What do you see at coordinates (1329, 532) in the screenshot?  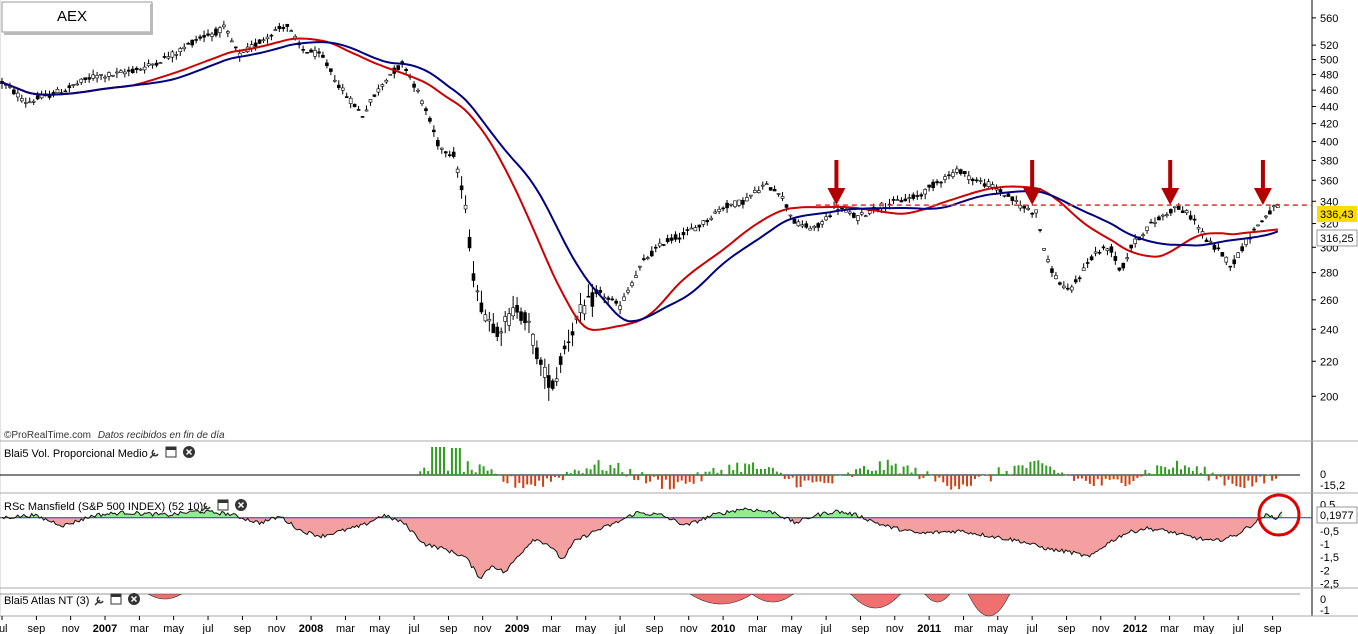 I see `rsc-y-tick-label: -0,5` at bounding box center [1329, 532].